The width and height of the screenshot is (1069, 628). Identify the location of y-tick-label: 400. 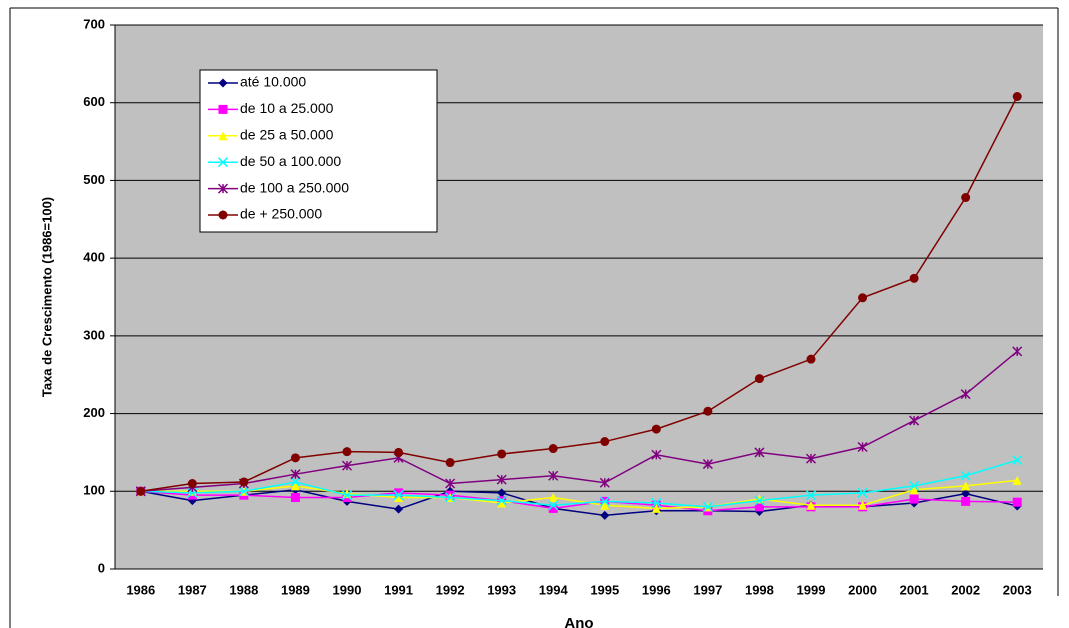
(94, 257).